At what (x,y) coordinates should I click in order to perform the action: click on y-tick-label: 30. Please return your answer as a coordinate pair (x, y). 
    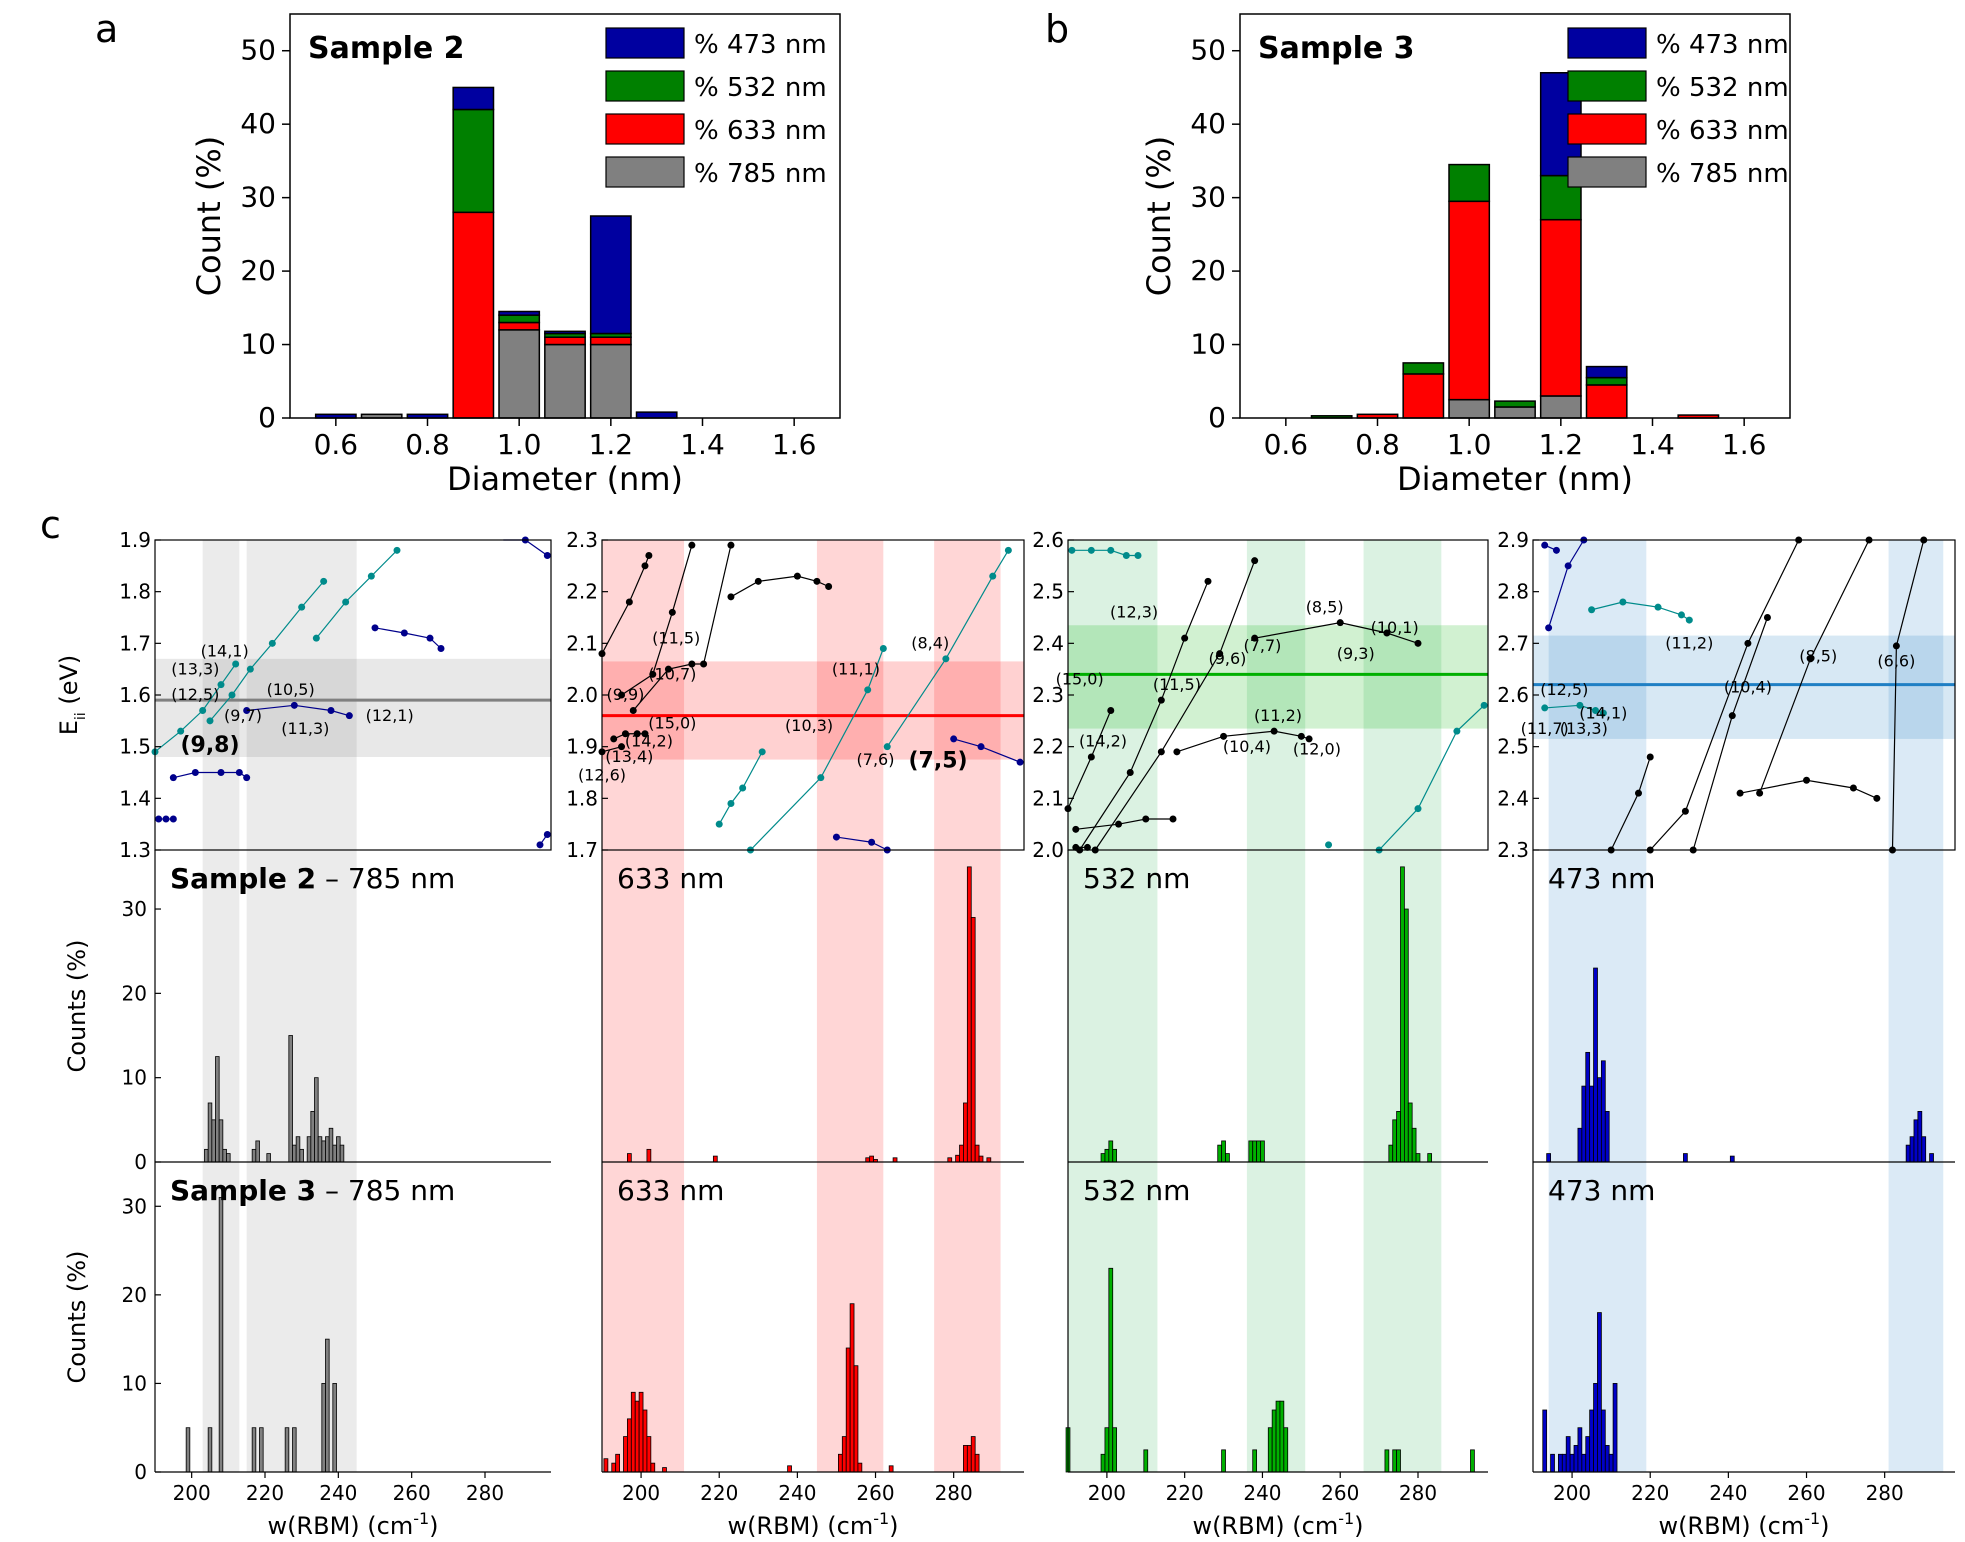
    Looking at the image, I should click on (258, 197).